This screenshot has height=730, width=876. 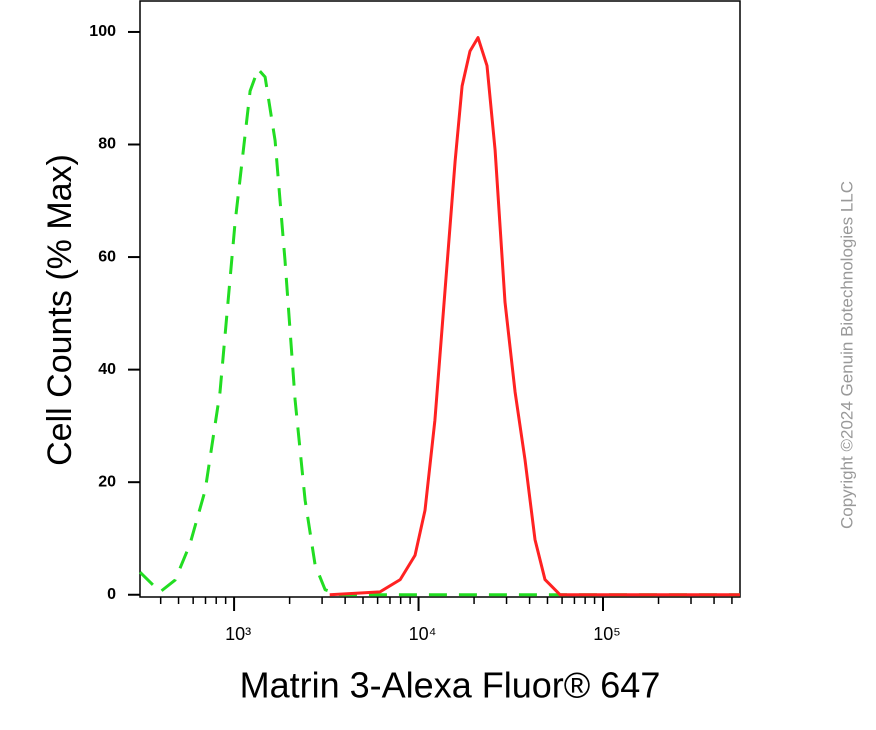 What do you see at coordinates (107, 481) in the screenshot?
I see `y-tick-label: 20` at bounding box center [107, 481].